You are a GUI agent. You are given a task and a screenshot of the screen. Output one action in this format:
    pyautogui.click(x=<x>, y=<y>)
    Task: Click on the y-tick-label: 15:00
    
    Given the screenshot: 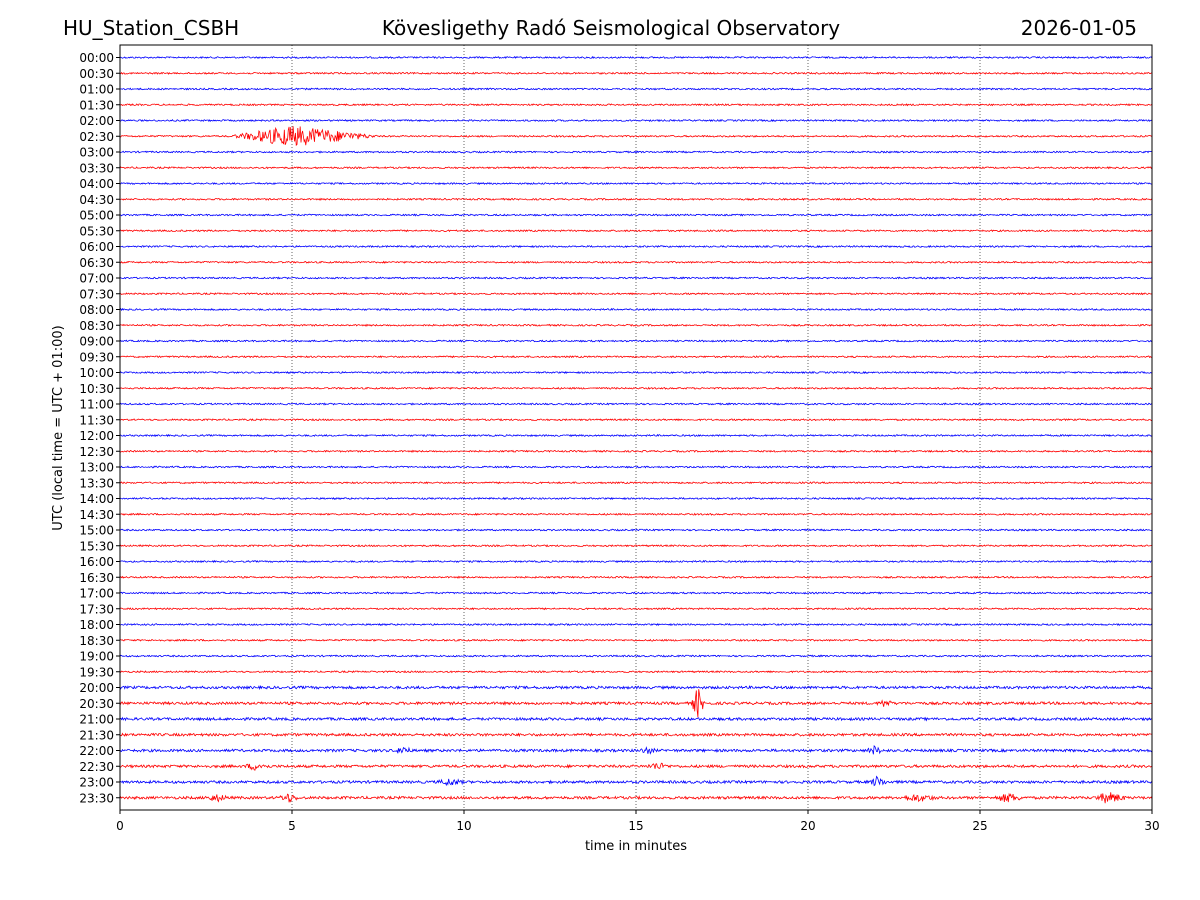 What is the action you would take?
    pyautogui.click(x=96, y=531)
    